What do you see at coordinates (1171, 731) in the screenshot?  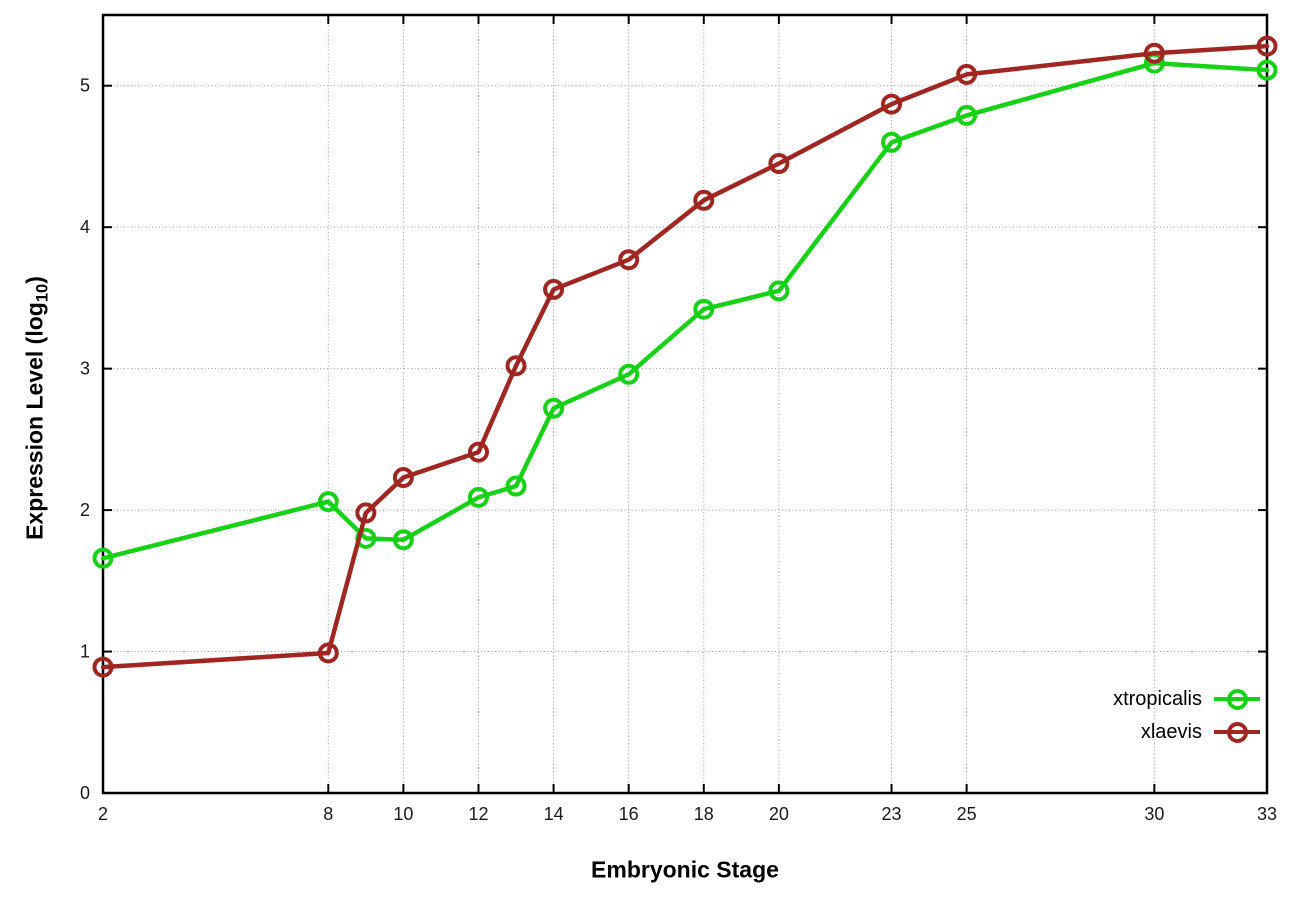 I see `legend-label: xlaevis` at bounding box center [1171, 731].